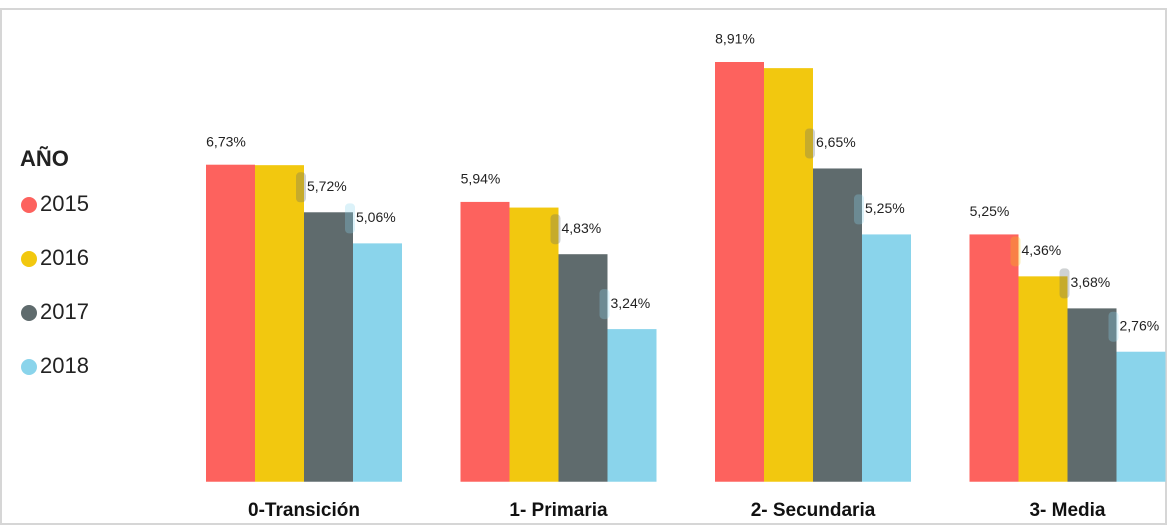 This screenshot has width=1167, height=525. Describe the element at coordinates (304, 510) in the screenshot. I see `x-tick-label: 0-Transición` at that location.